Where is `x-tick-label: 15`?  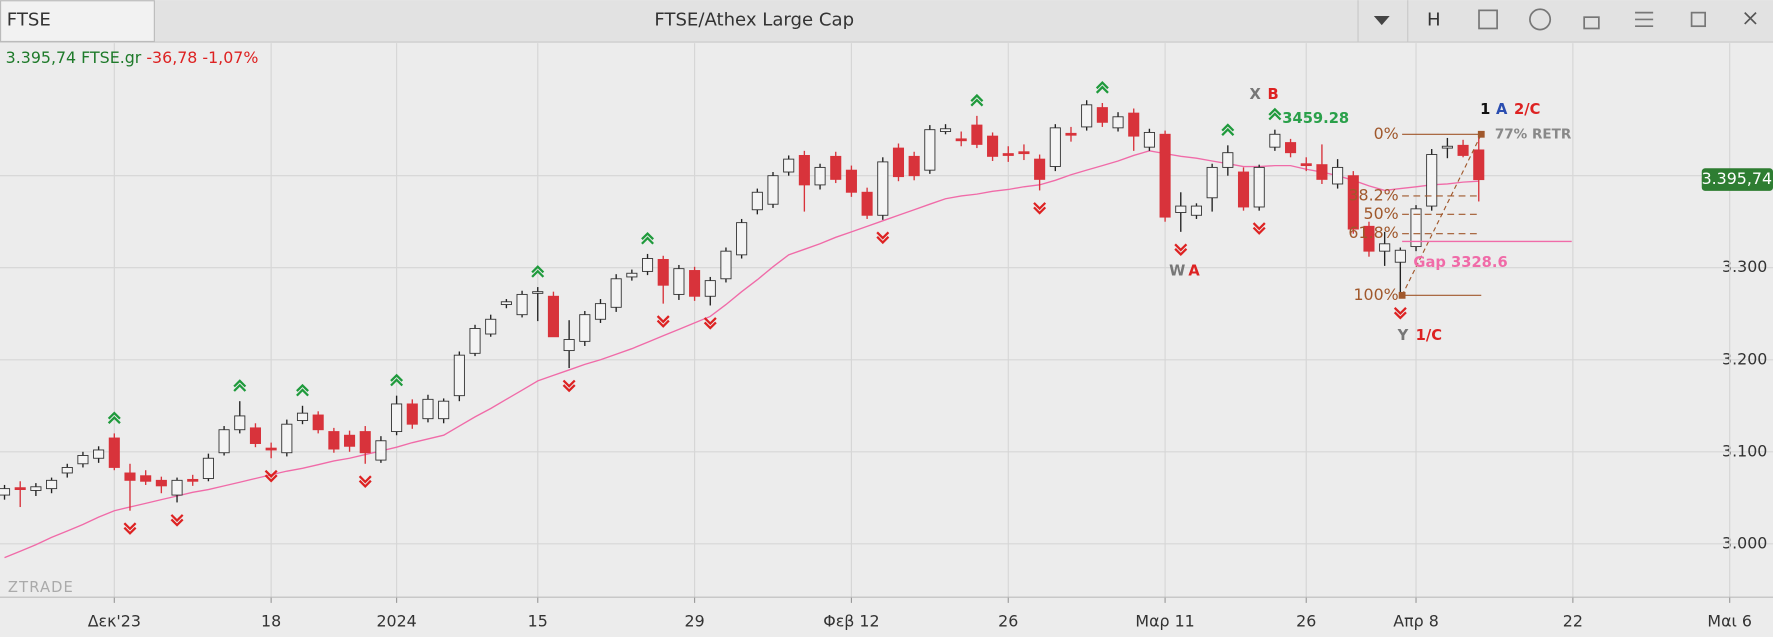 x-tick-label: 15 is located at coordinates (538, 621).